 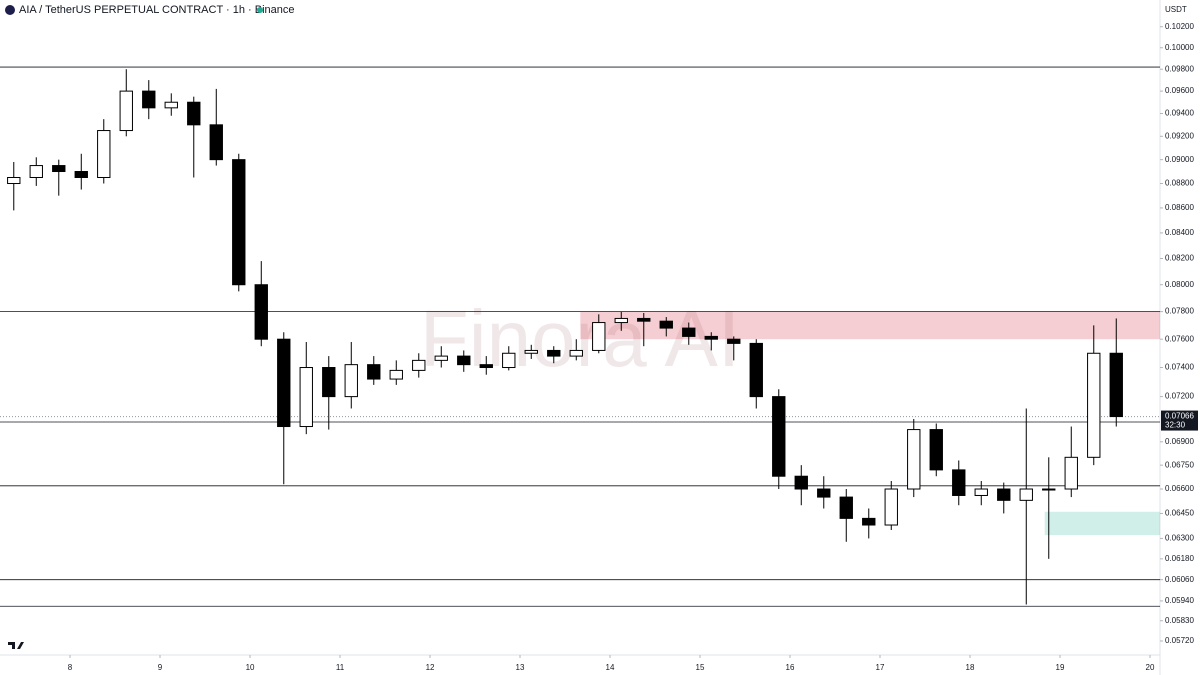 I want to click on x-tick-label: 16, so click(x=790, y=667).